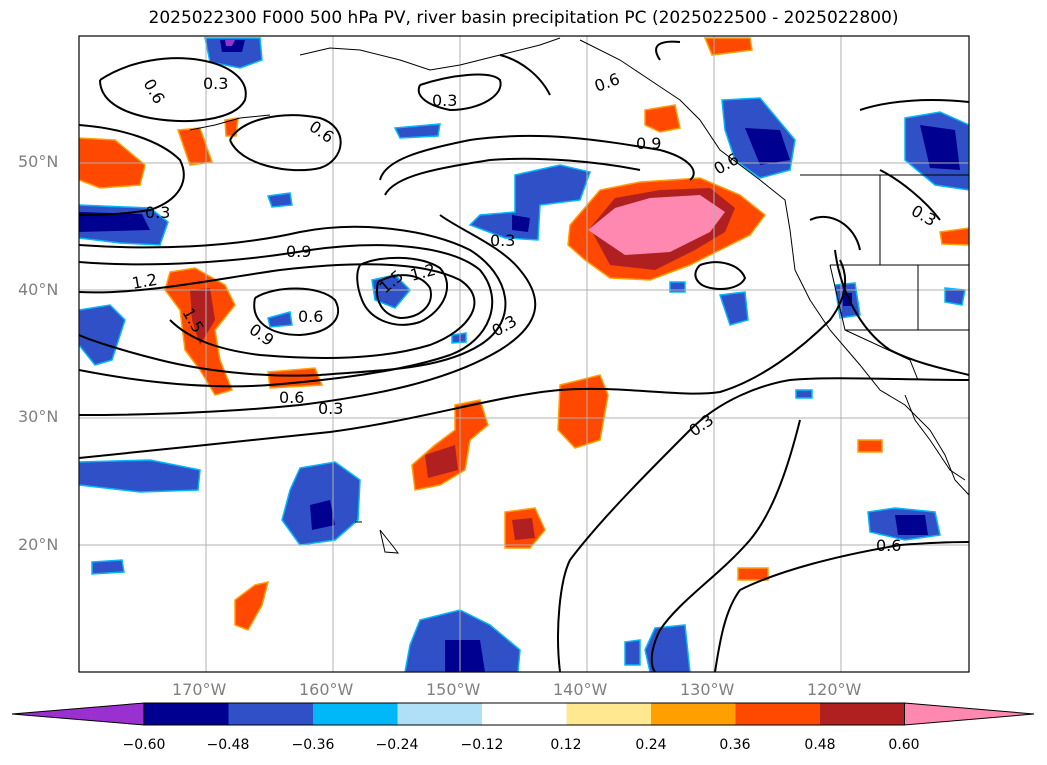 This screenshot has width=1047, height=765. Describe the element at coordinates (707, 689) in the screenshot. I see `lon-label-130w: 130°W` at that location.